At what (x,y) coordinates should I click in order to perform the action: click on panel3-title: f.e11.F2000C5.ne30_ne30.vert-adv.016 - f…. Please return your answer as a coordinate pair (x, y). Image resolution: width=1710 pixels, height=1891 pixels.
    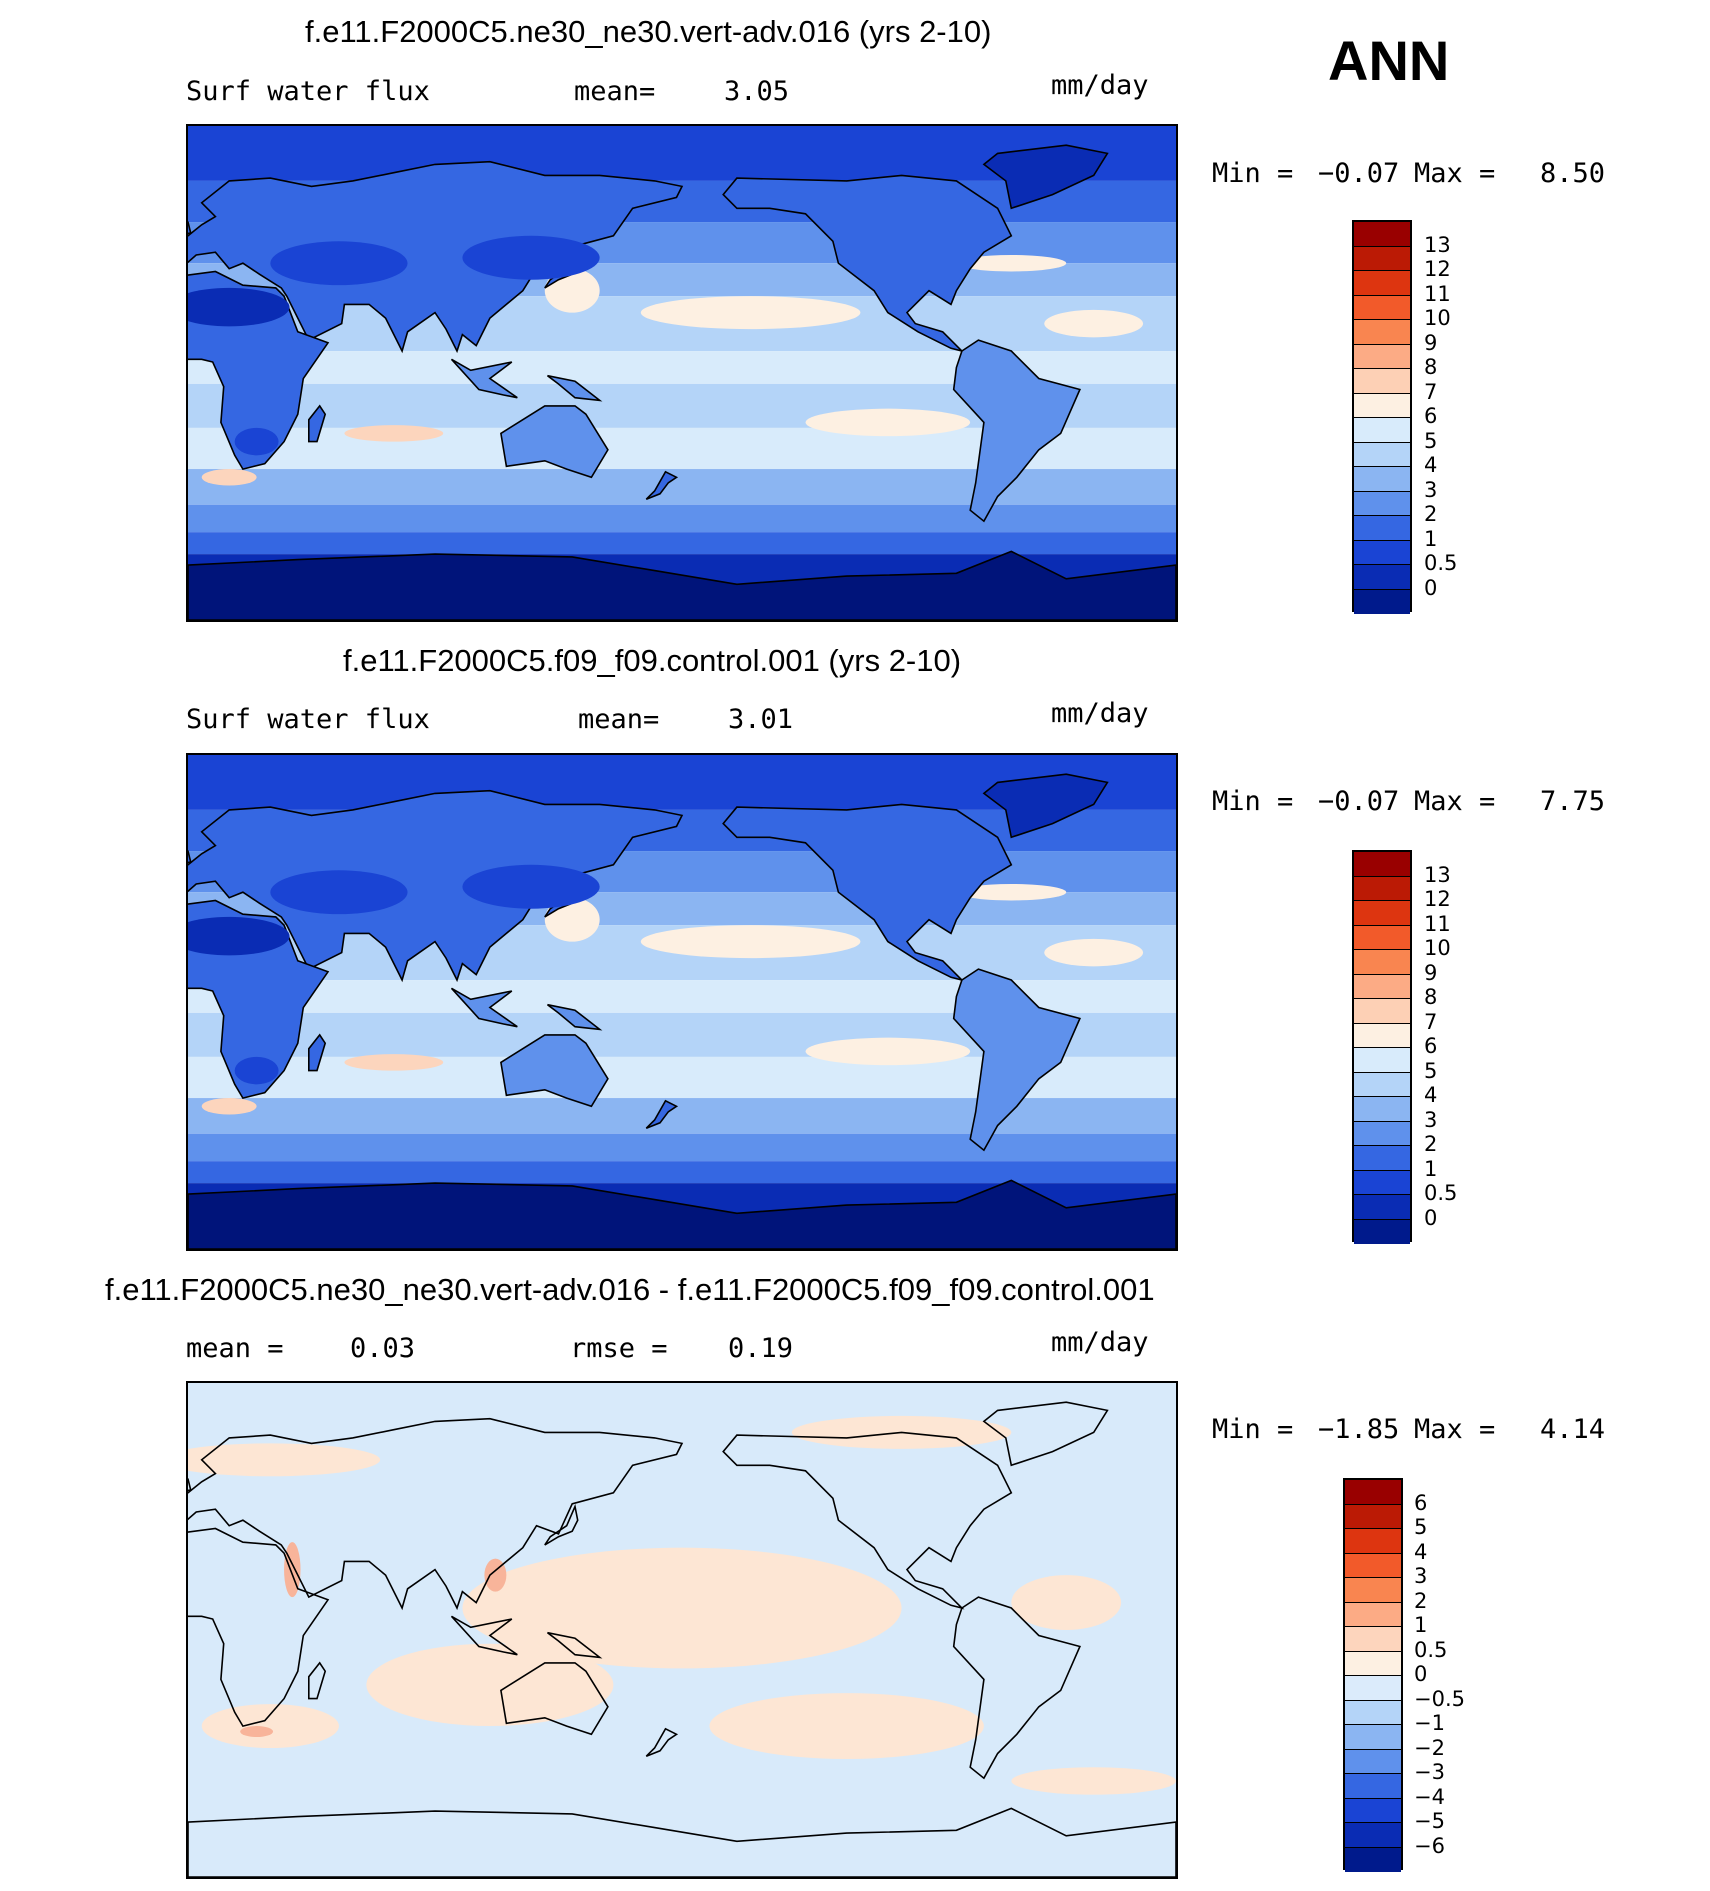
    Looking at the image, I should click on (630, 1289).